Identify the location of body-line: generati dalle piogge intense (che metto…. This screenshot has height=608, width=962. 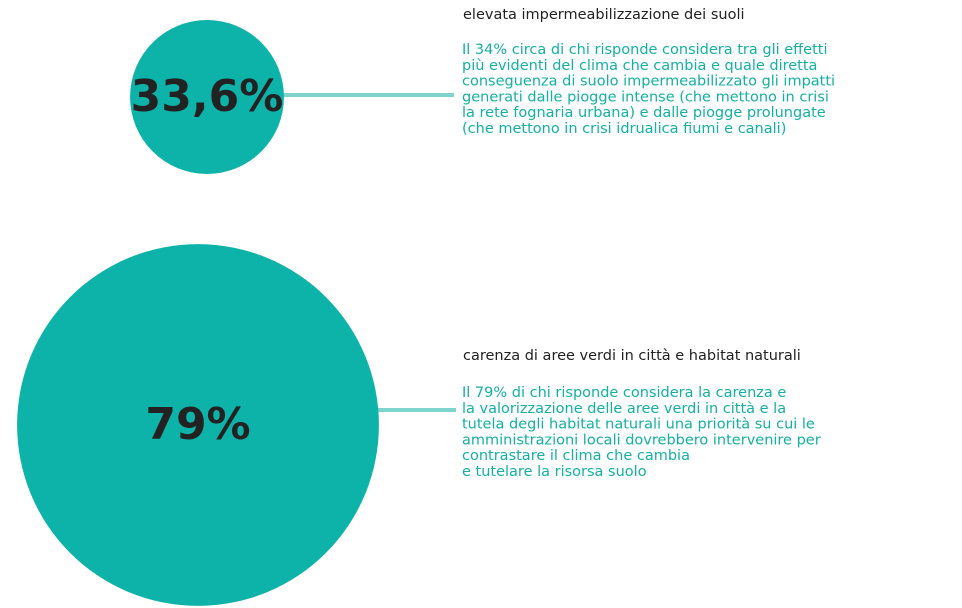
(645, 97).